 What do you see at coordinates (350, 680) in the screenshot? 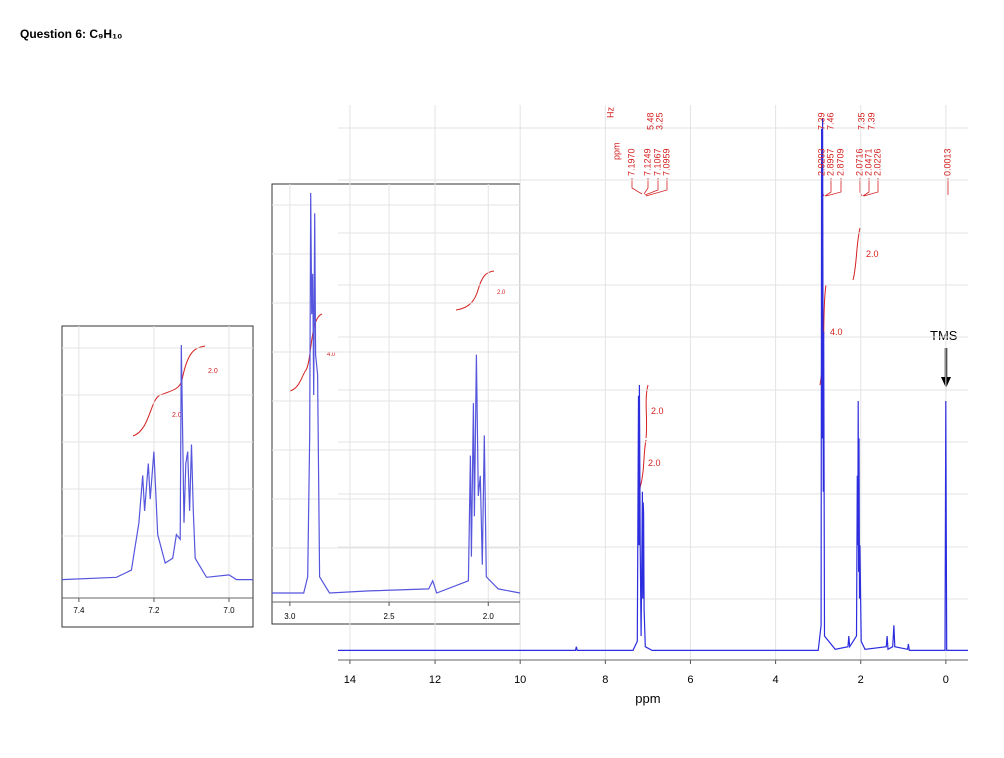
I see `x-tick-label: 14` at bounding box center [350, 680].